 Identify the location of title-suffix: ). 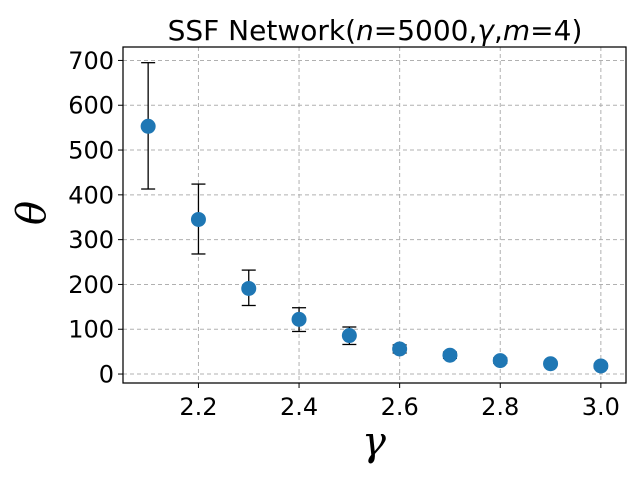
(576, 30).